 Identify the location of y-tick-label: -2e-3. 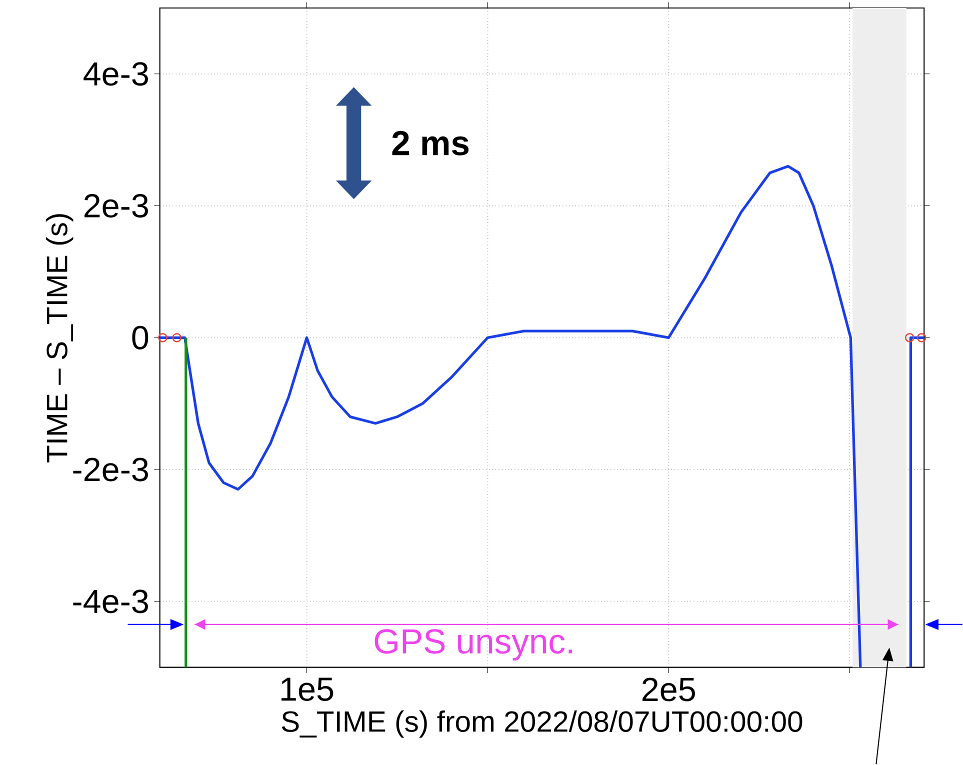
(110, 470).